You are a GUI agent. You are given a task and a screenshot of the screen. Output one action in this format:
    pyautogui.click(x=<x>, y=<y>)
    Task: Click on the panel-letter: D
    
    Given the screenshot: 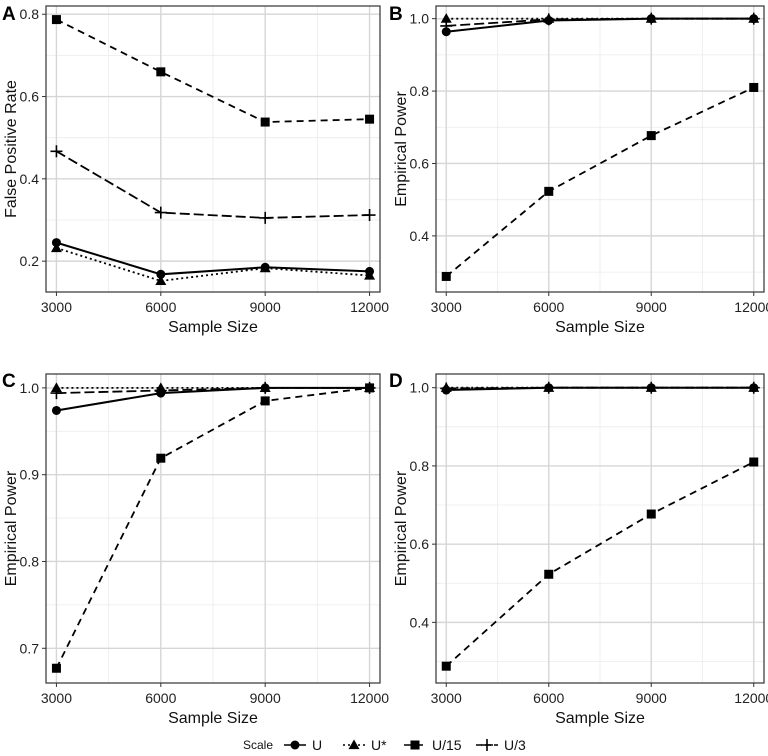 What is the action you would take?
    pyautogui.click(x=396, y=381)
    